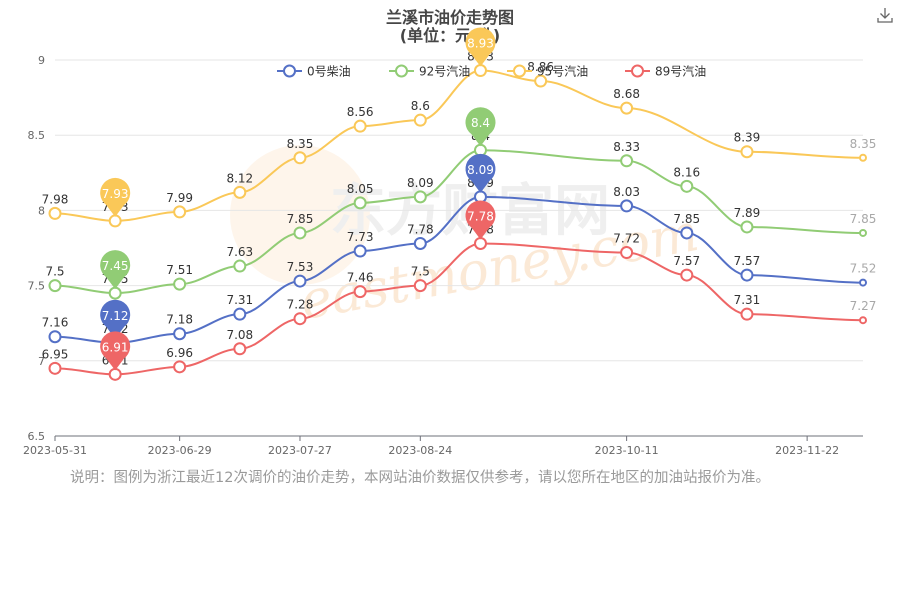 The height and width of the screenshot is (600, 900). I want to click on data-label: 8.05, so click(360, 189).